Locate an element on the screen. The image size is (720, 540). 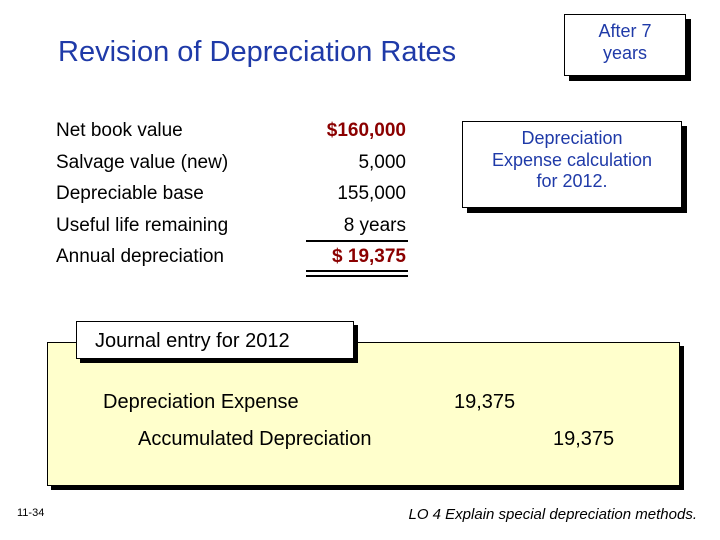
subtotal-underline is located at coordinates (357, 241).